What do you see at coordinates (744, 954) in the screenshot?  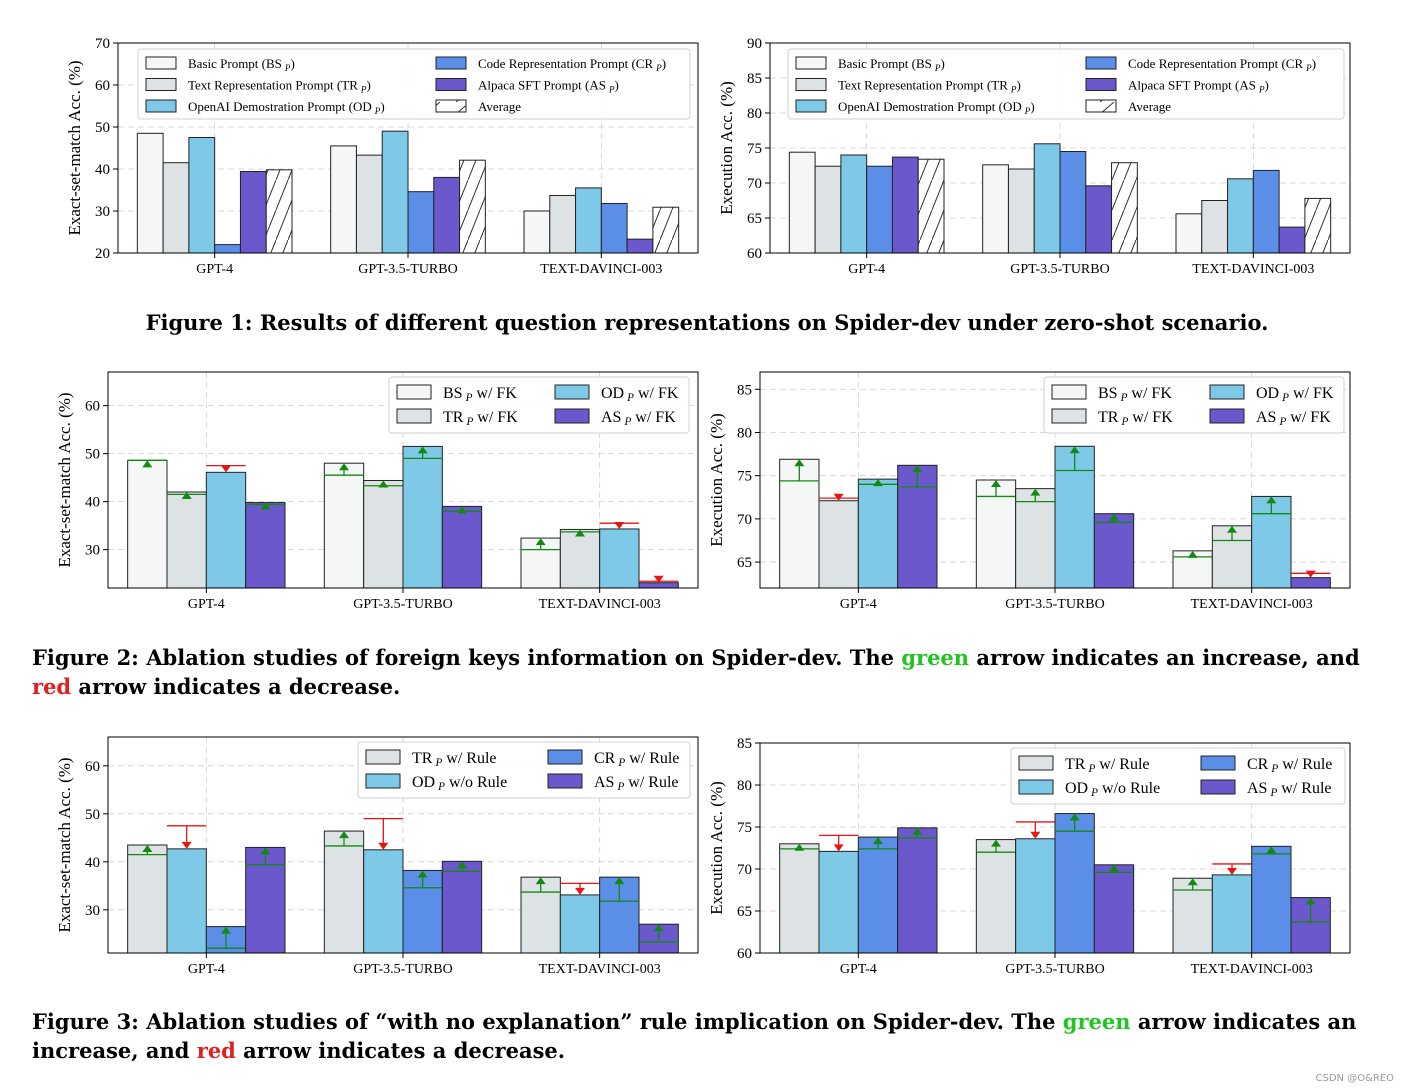 I see `y-tick-label: 60` at bounding box center [744, 954].